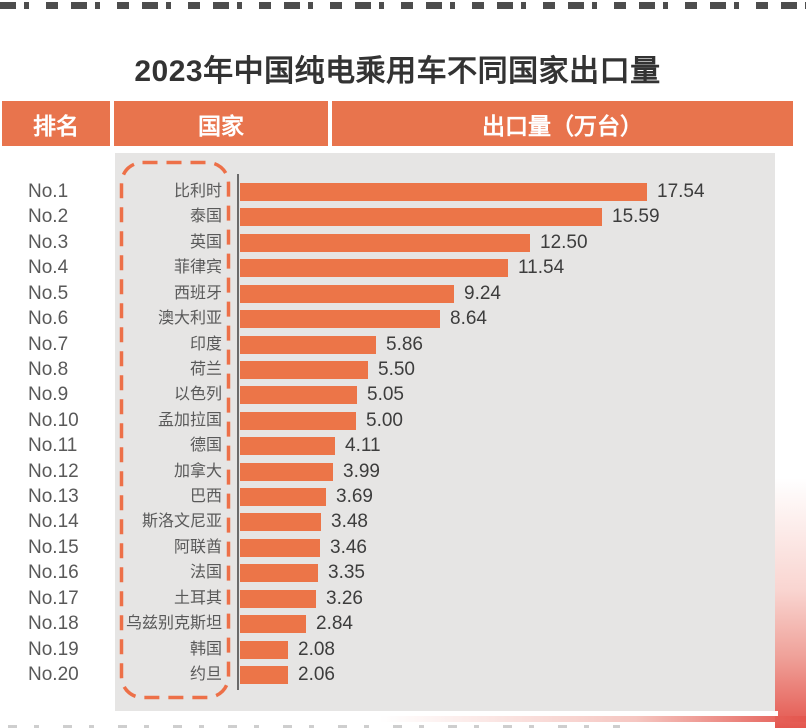 This screenshot has width=806, height=728. Describe the element at coordinates (48, 268) in the screenshot. I see `rank-label: No.4` at that location.